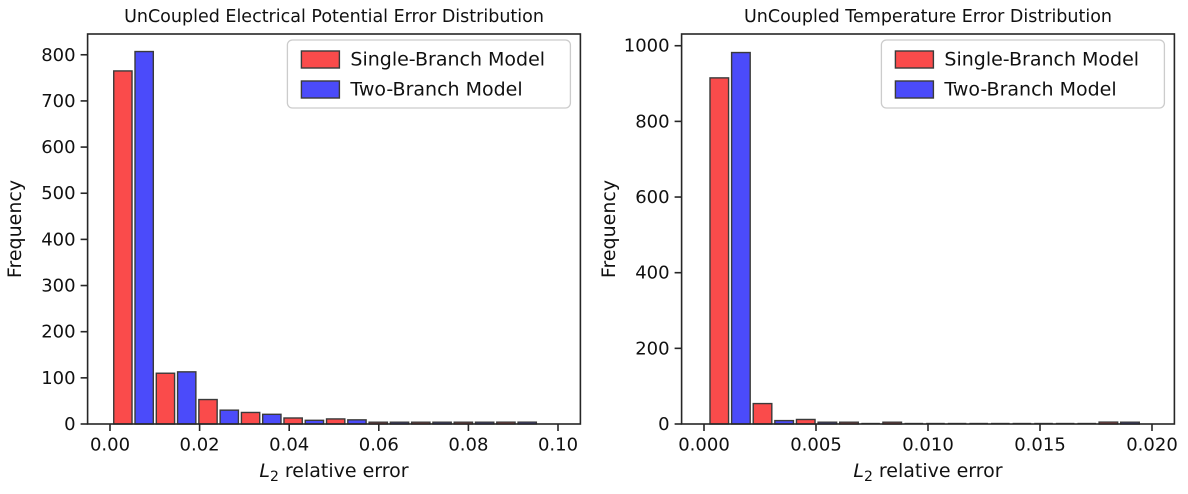  What do you see at coordinates (58, 378) in the screenshot?
I see `y-tick-label: 100` at bounding box center [58, 378].